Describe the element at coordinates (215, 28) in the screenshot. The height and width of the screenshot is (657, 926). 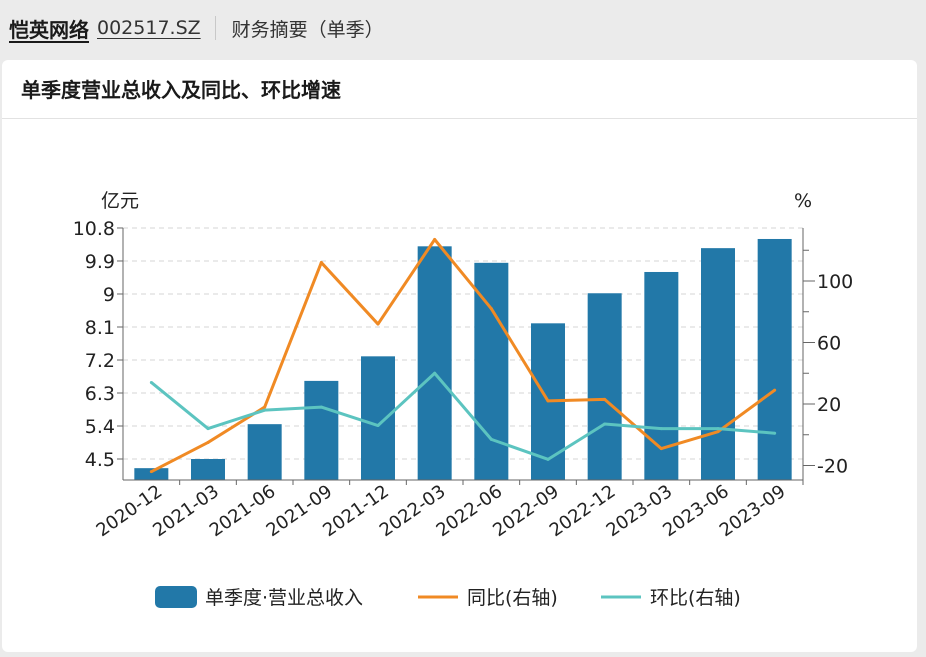
I see `header-divider` at that location.